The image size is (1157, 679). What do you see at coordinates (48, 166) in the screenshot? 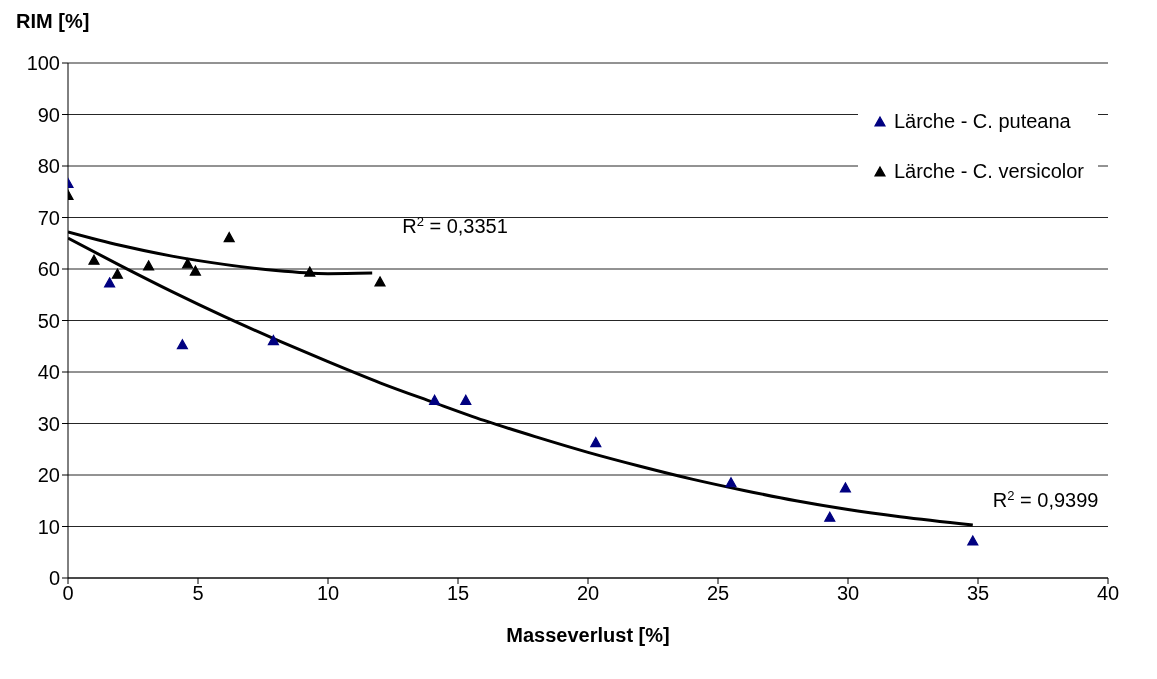
I see `y-tick-label: 80` at bounding box center [48, 166].